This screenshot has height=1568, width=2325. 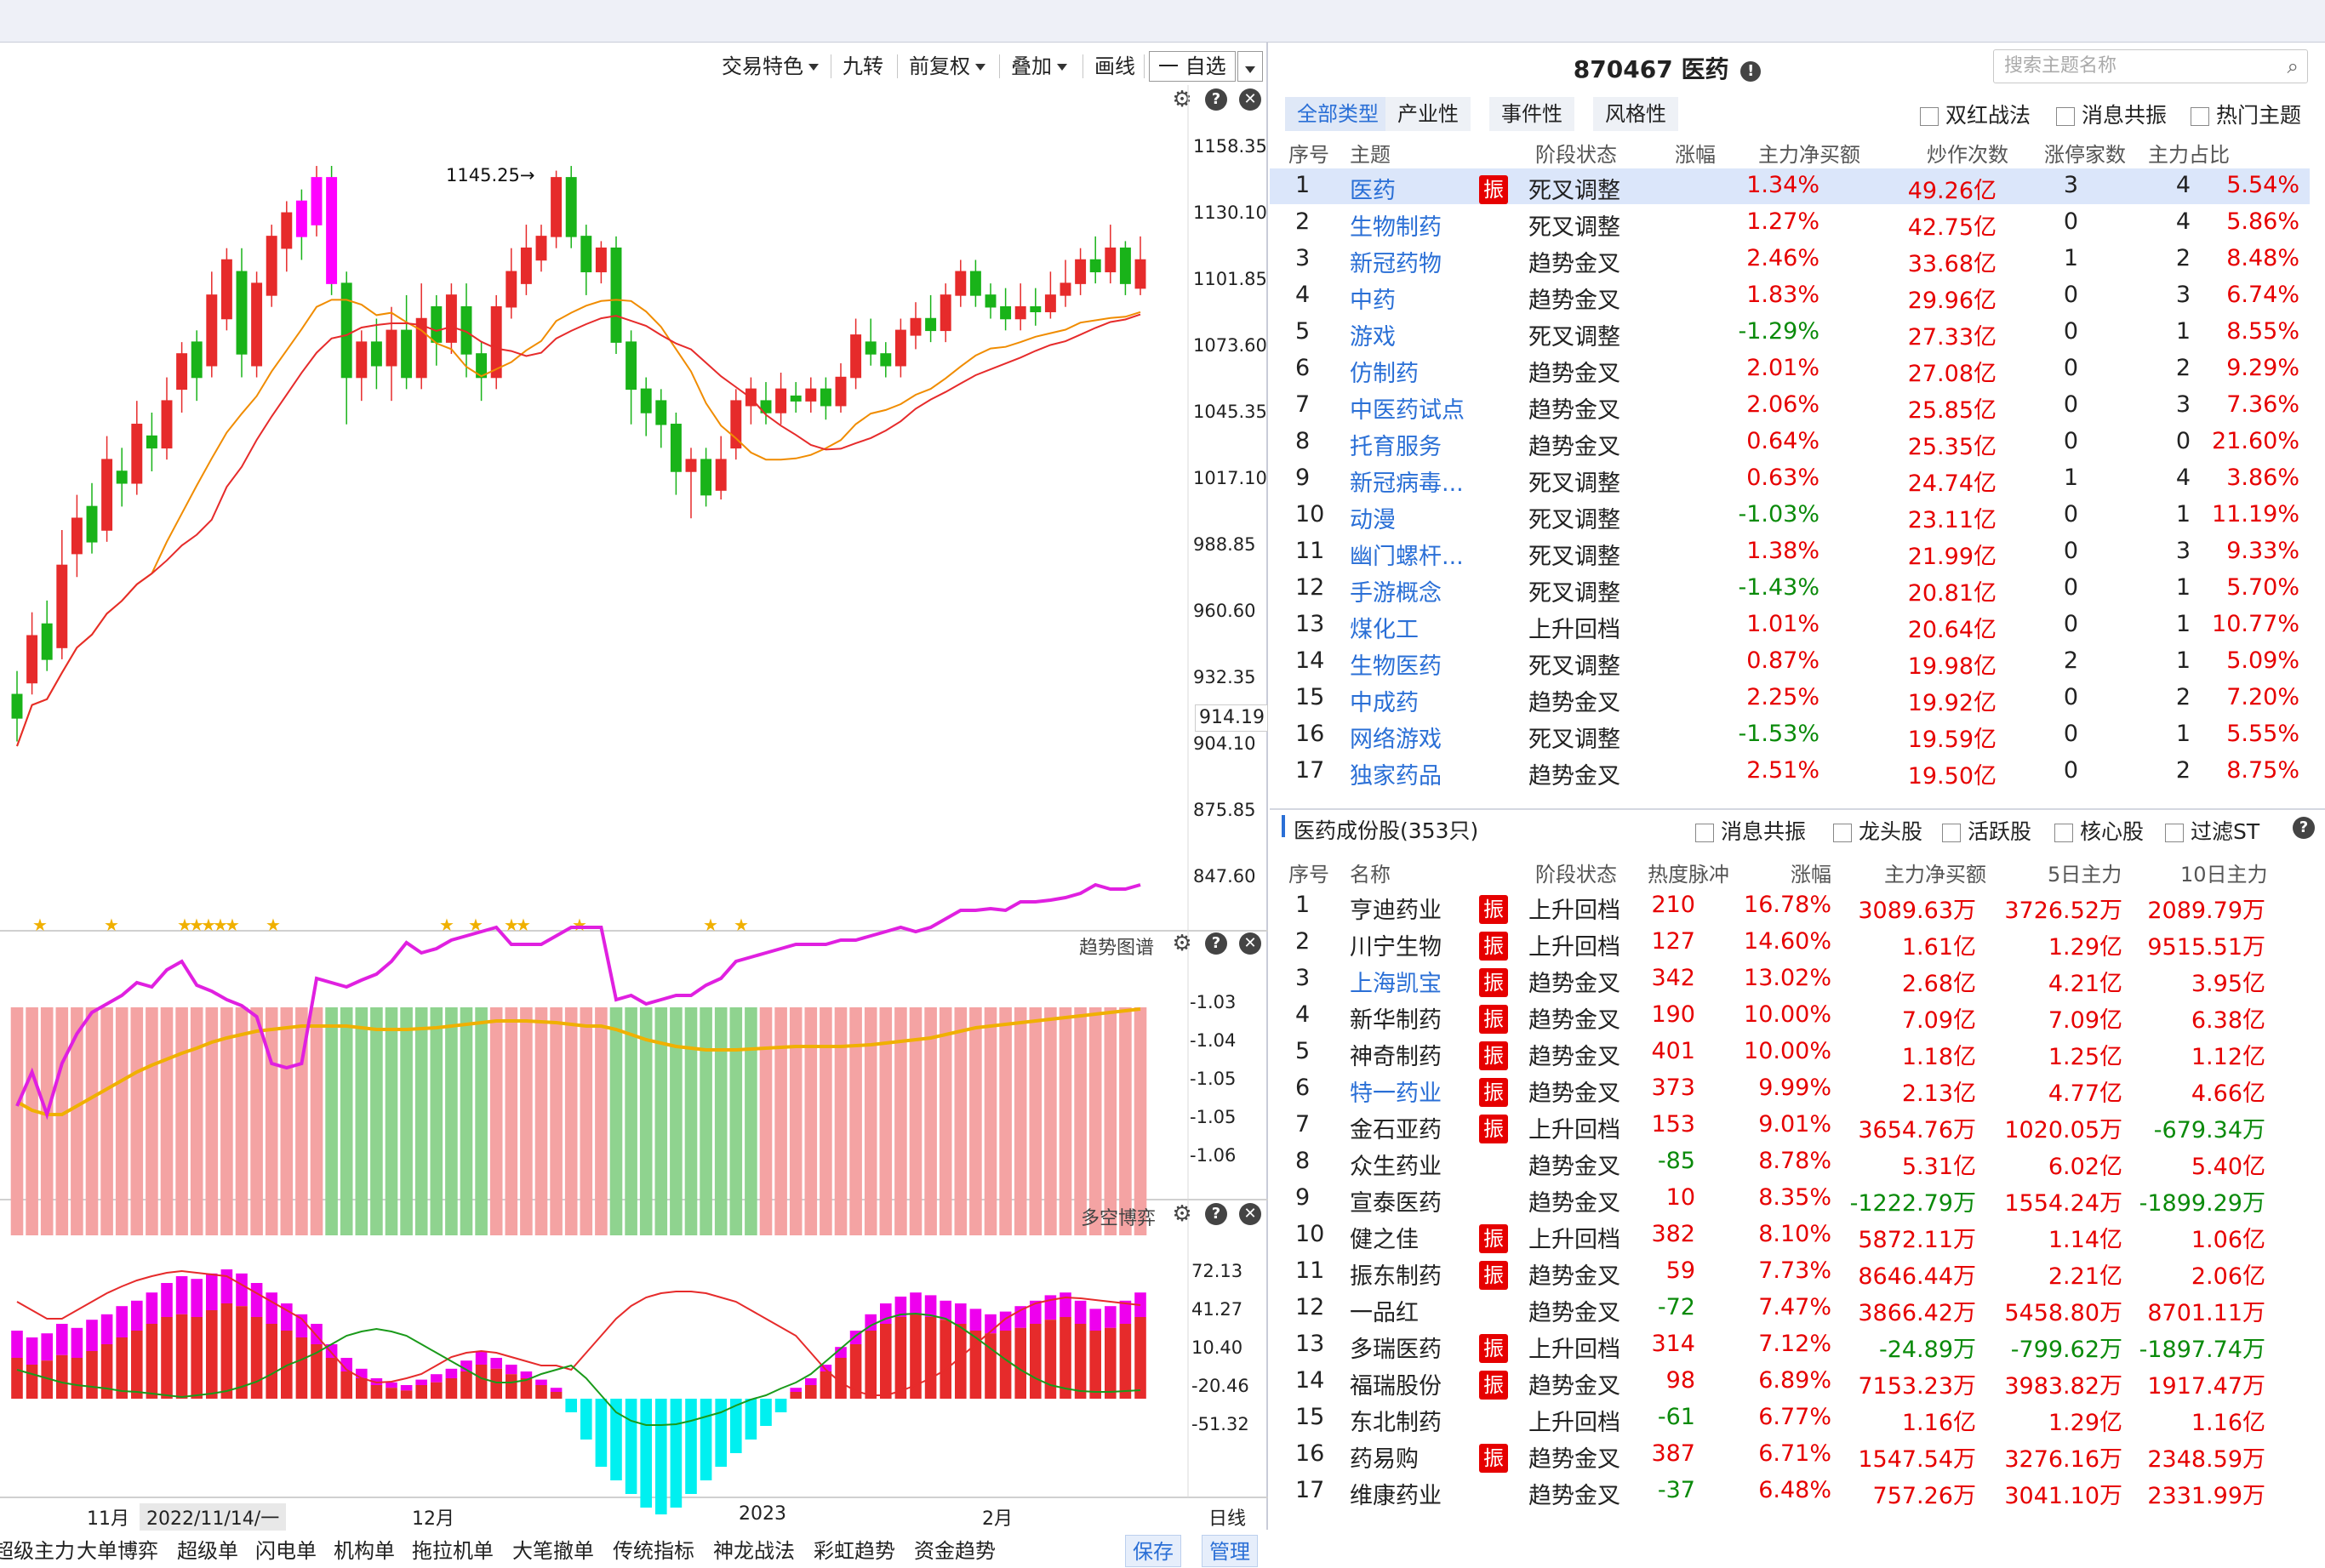 I want to click on theme-column-header: 序号, so click(x=1308, y=155).